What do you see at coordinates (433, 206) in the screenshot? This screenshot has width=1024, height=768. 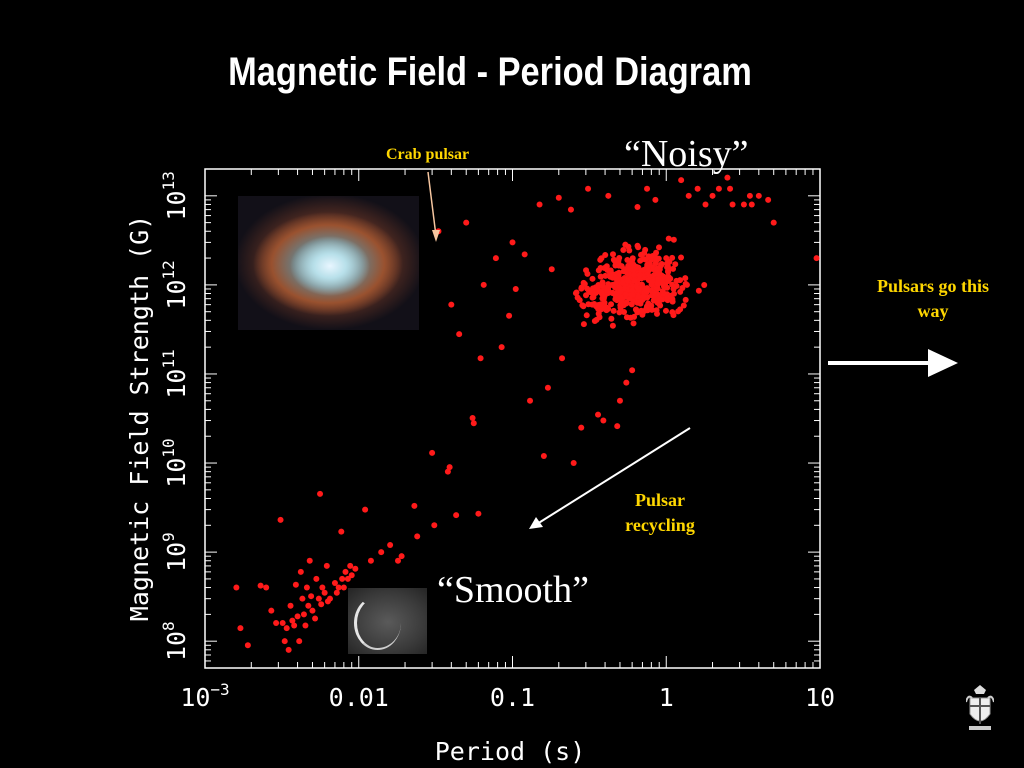 I see `crab-pointer-arrow` at bounding box center [433, 206].